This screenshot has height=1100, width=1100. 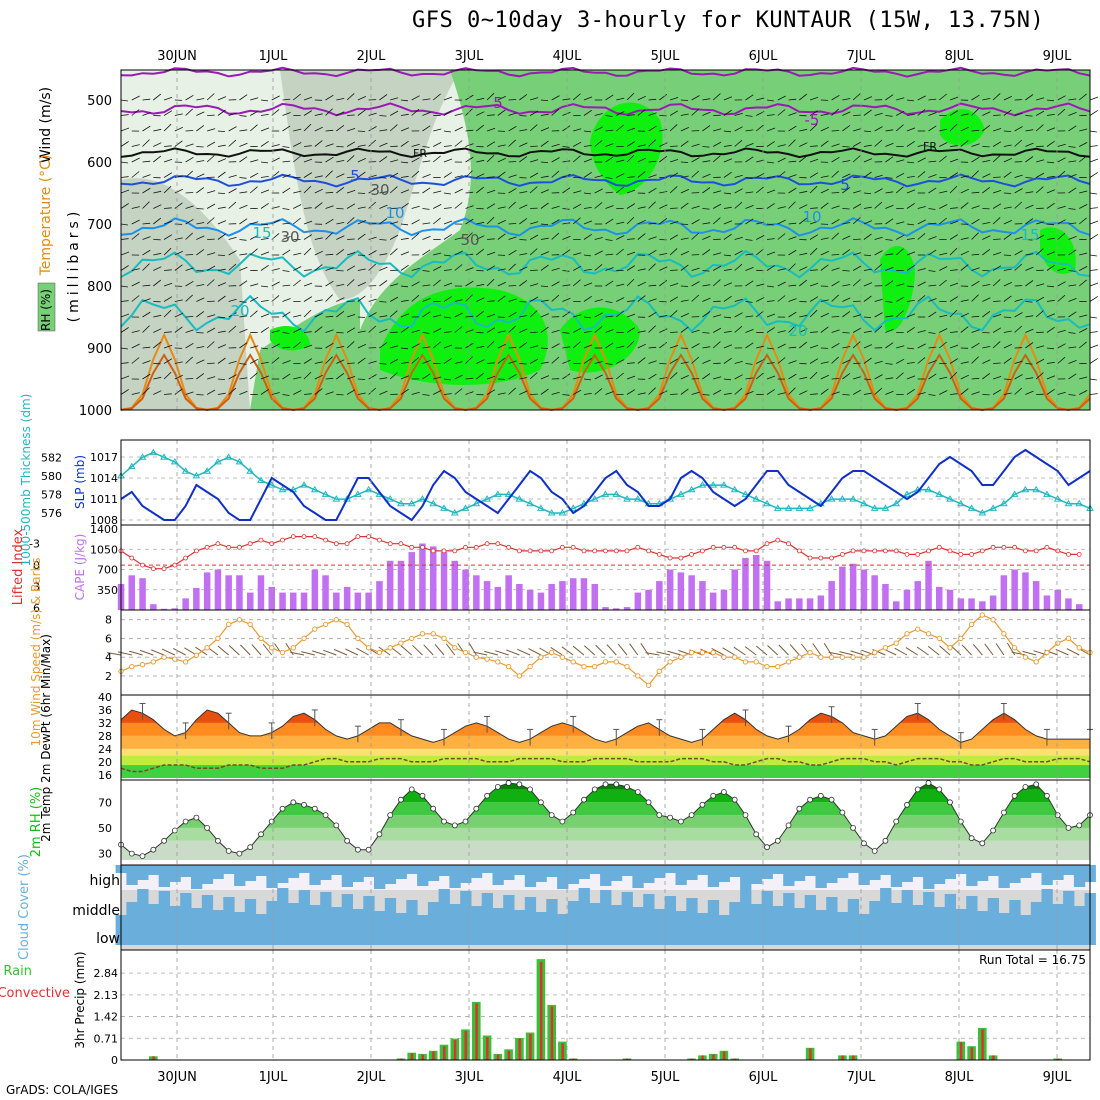 I want to click on pressure-tick: 500, so click(x=99, y=101).